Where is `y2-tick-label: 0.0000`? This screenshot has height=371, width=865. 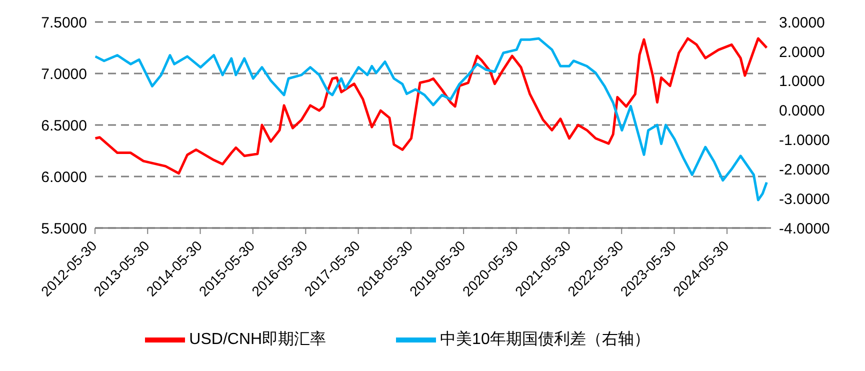 y2-tick-label: 0.0000 is located at coordinates (802, 111).